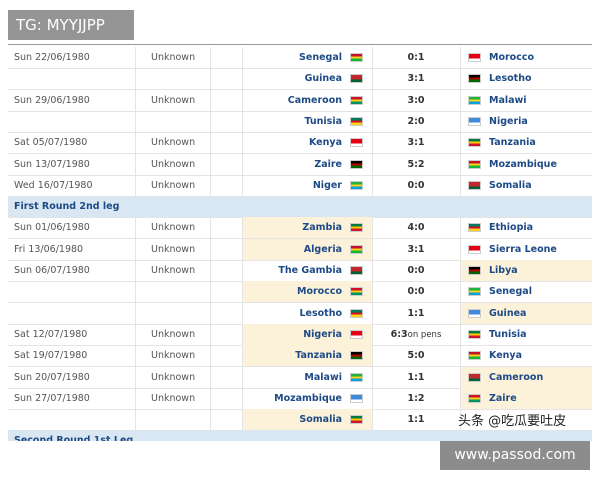 The height and width of the screenshot is (480, 600). Describe the element at coordinates (300, 100) in the screenshot. I see `match-row: Sun 29/06/1980 Unknown Cameroon 3:0 Malawi` at that location.